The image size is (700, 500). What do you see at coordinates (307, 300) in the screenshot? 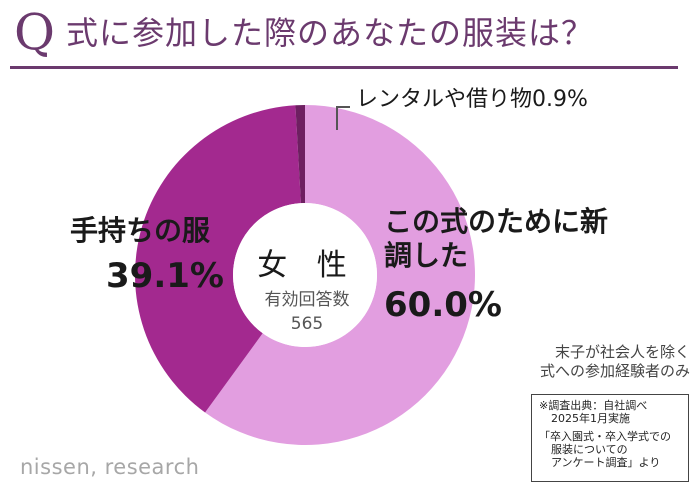
I see `center-sub-label: 有効回答数` at bounding box center [307, 300].